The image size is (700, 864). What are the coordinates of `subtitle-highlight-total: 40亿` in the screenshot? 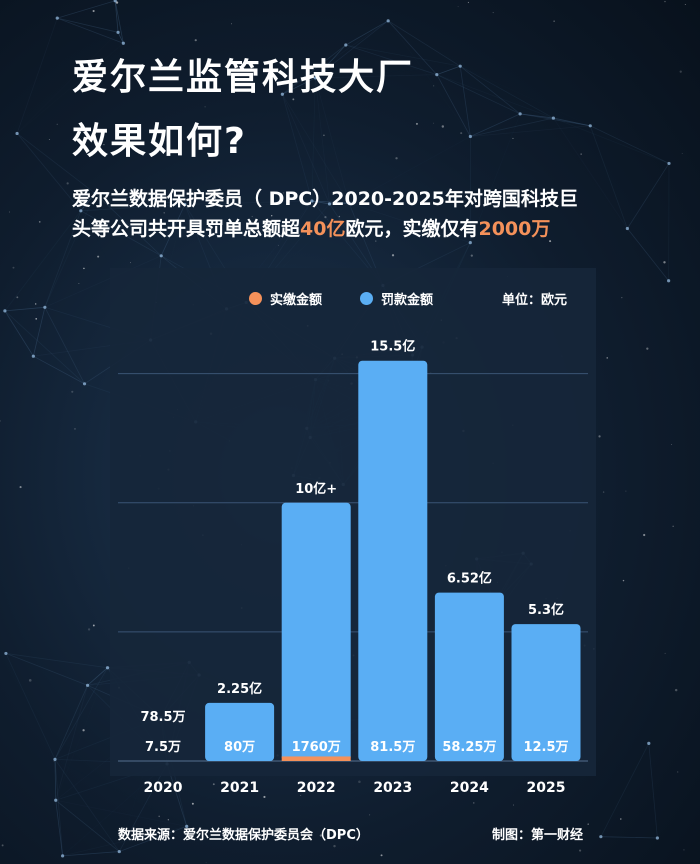 It's located at (323, 229).